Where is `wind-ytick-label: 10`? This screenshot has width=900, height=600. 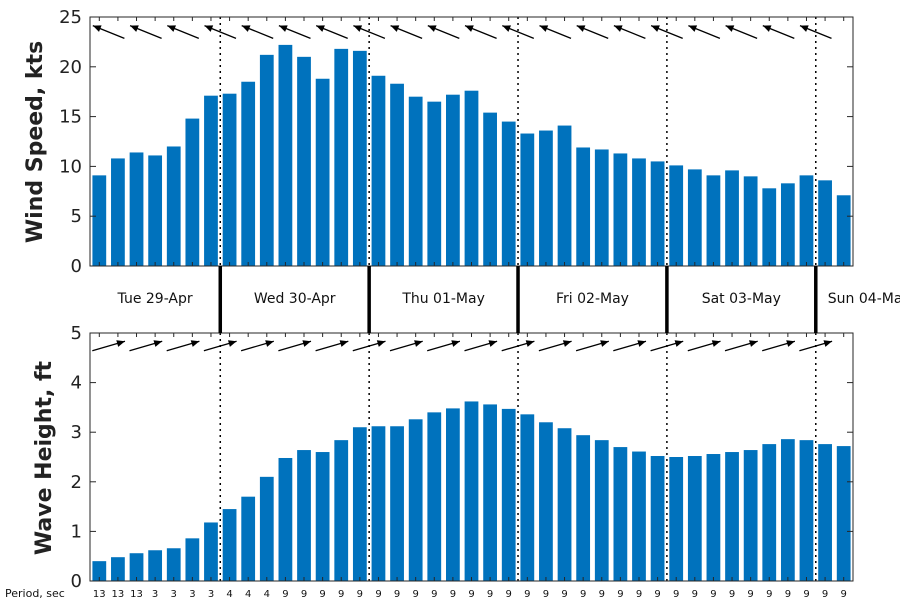
wind-ytick-label: 10 is located at coordinates (70, 166).